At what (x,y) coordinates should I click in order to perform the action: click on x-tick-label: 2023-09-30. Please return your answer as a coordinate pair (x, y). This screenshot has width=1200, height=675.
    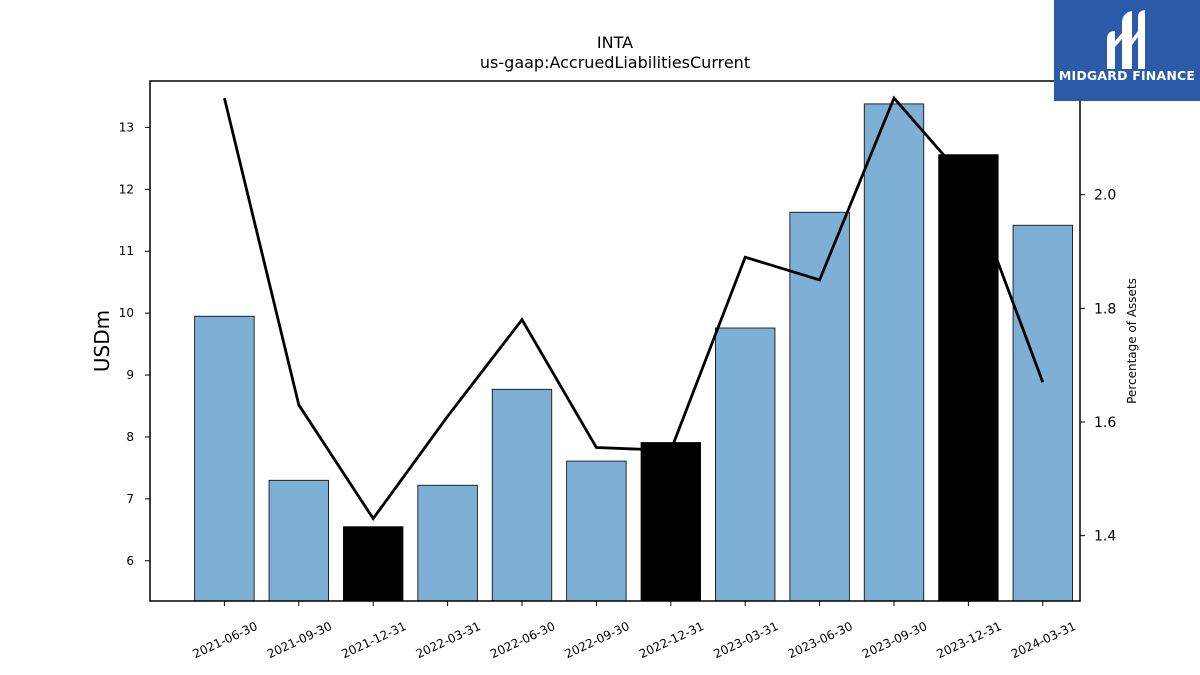
    Looking at the image, I should click on (894, 640).